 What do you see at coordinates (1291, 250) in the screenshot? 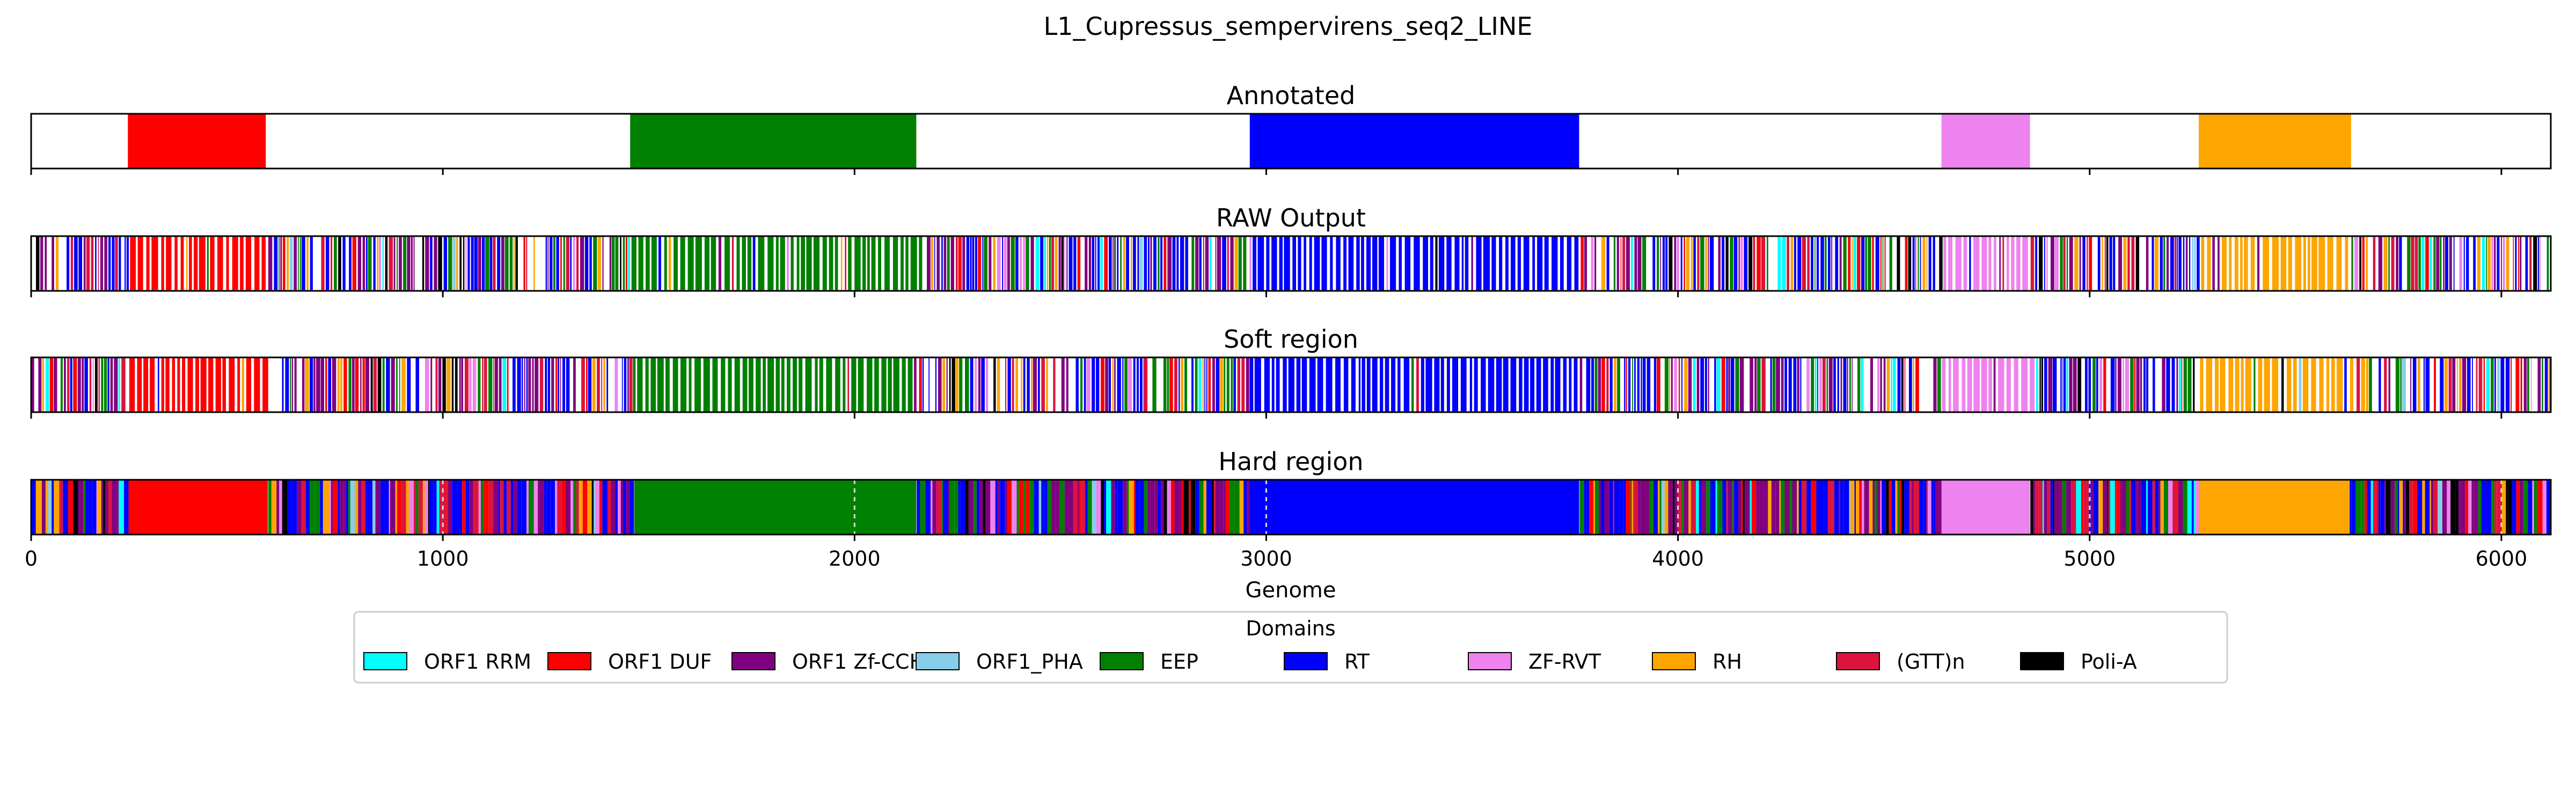
I see `track-panel: RAW Output` at bounding box center [1291, 250].